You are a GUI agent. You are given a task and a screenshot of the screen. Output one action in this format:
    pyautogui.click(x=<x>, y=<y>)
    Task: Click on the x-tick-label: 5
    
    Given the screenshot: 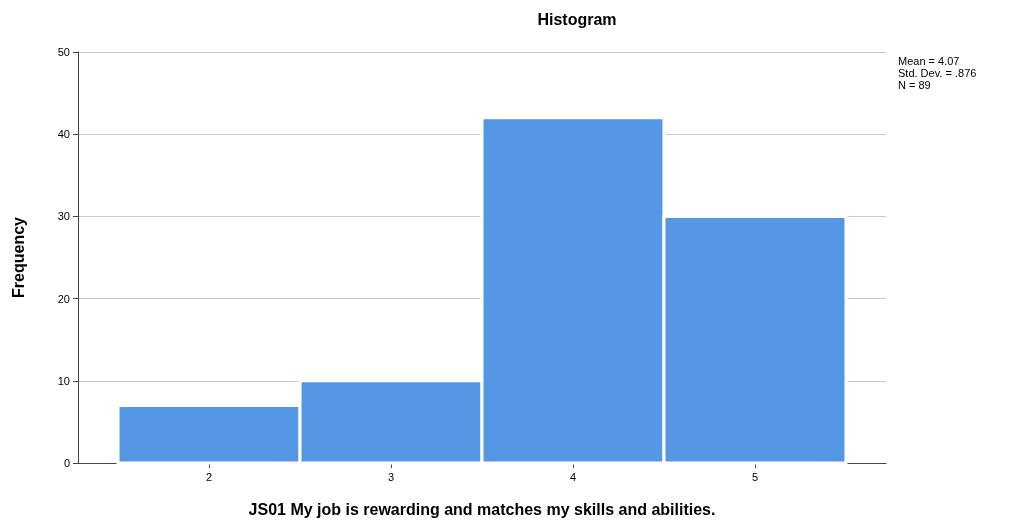 What is the action you would take?
    pyautogui.click(x=755, y=476)
    